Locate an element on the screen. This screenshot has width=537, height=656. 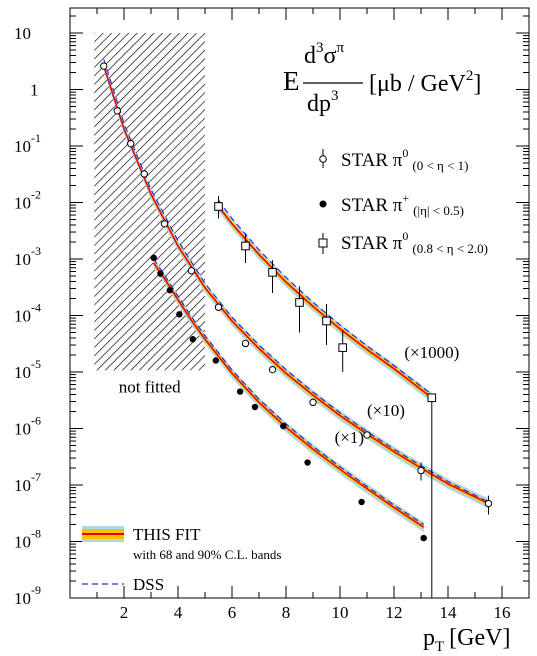
x-tick-label: 14 is located at coordinates (449, 612).